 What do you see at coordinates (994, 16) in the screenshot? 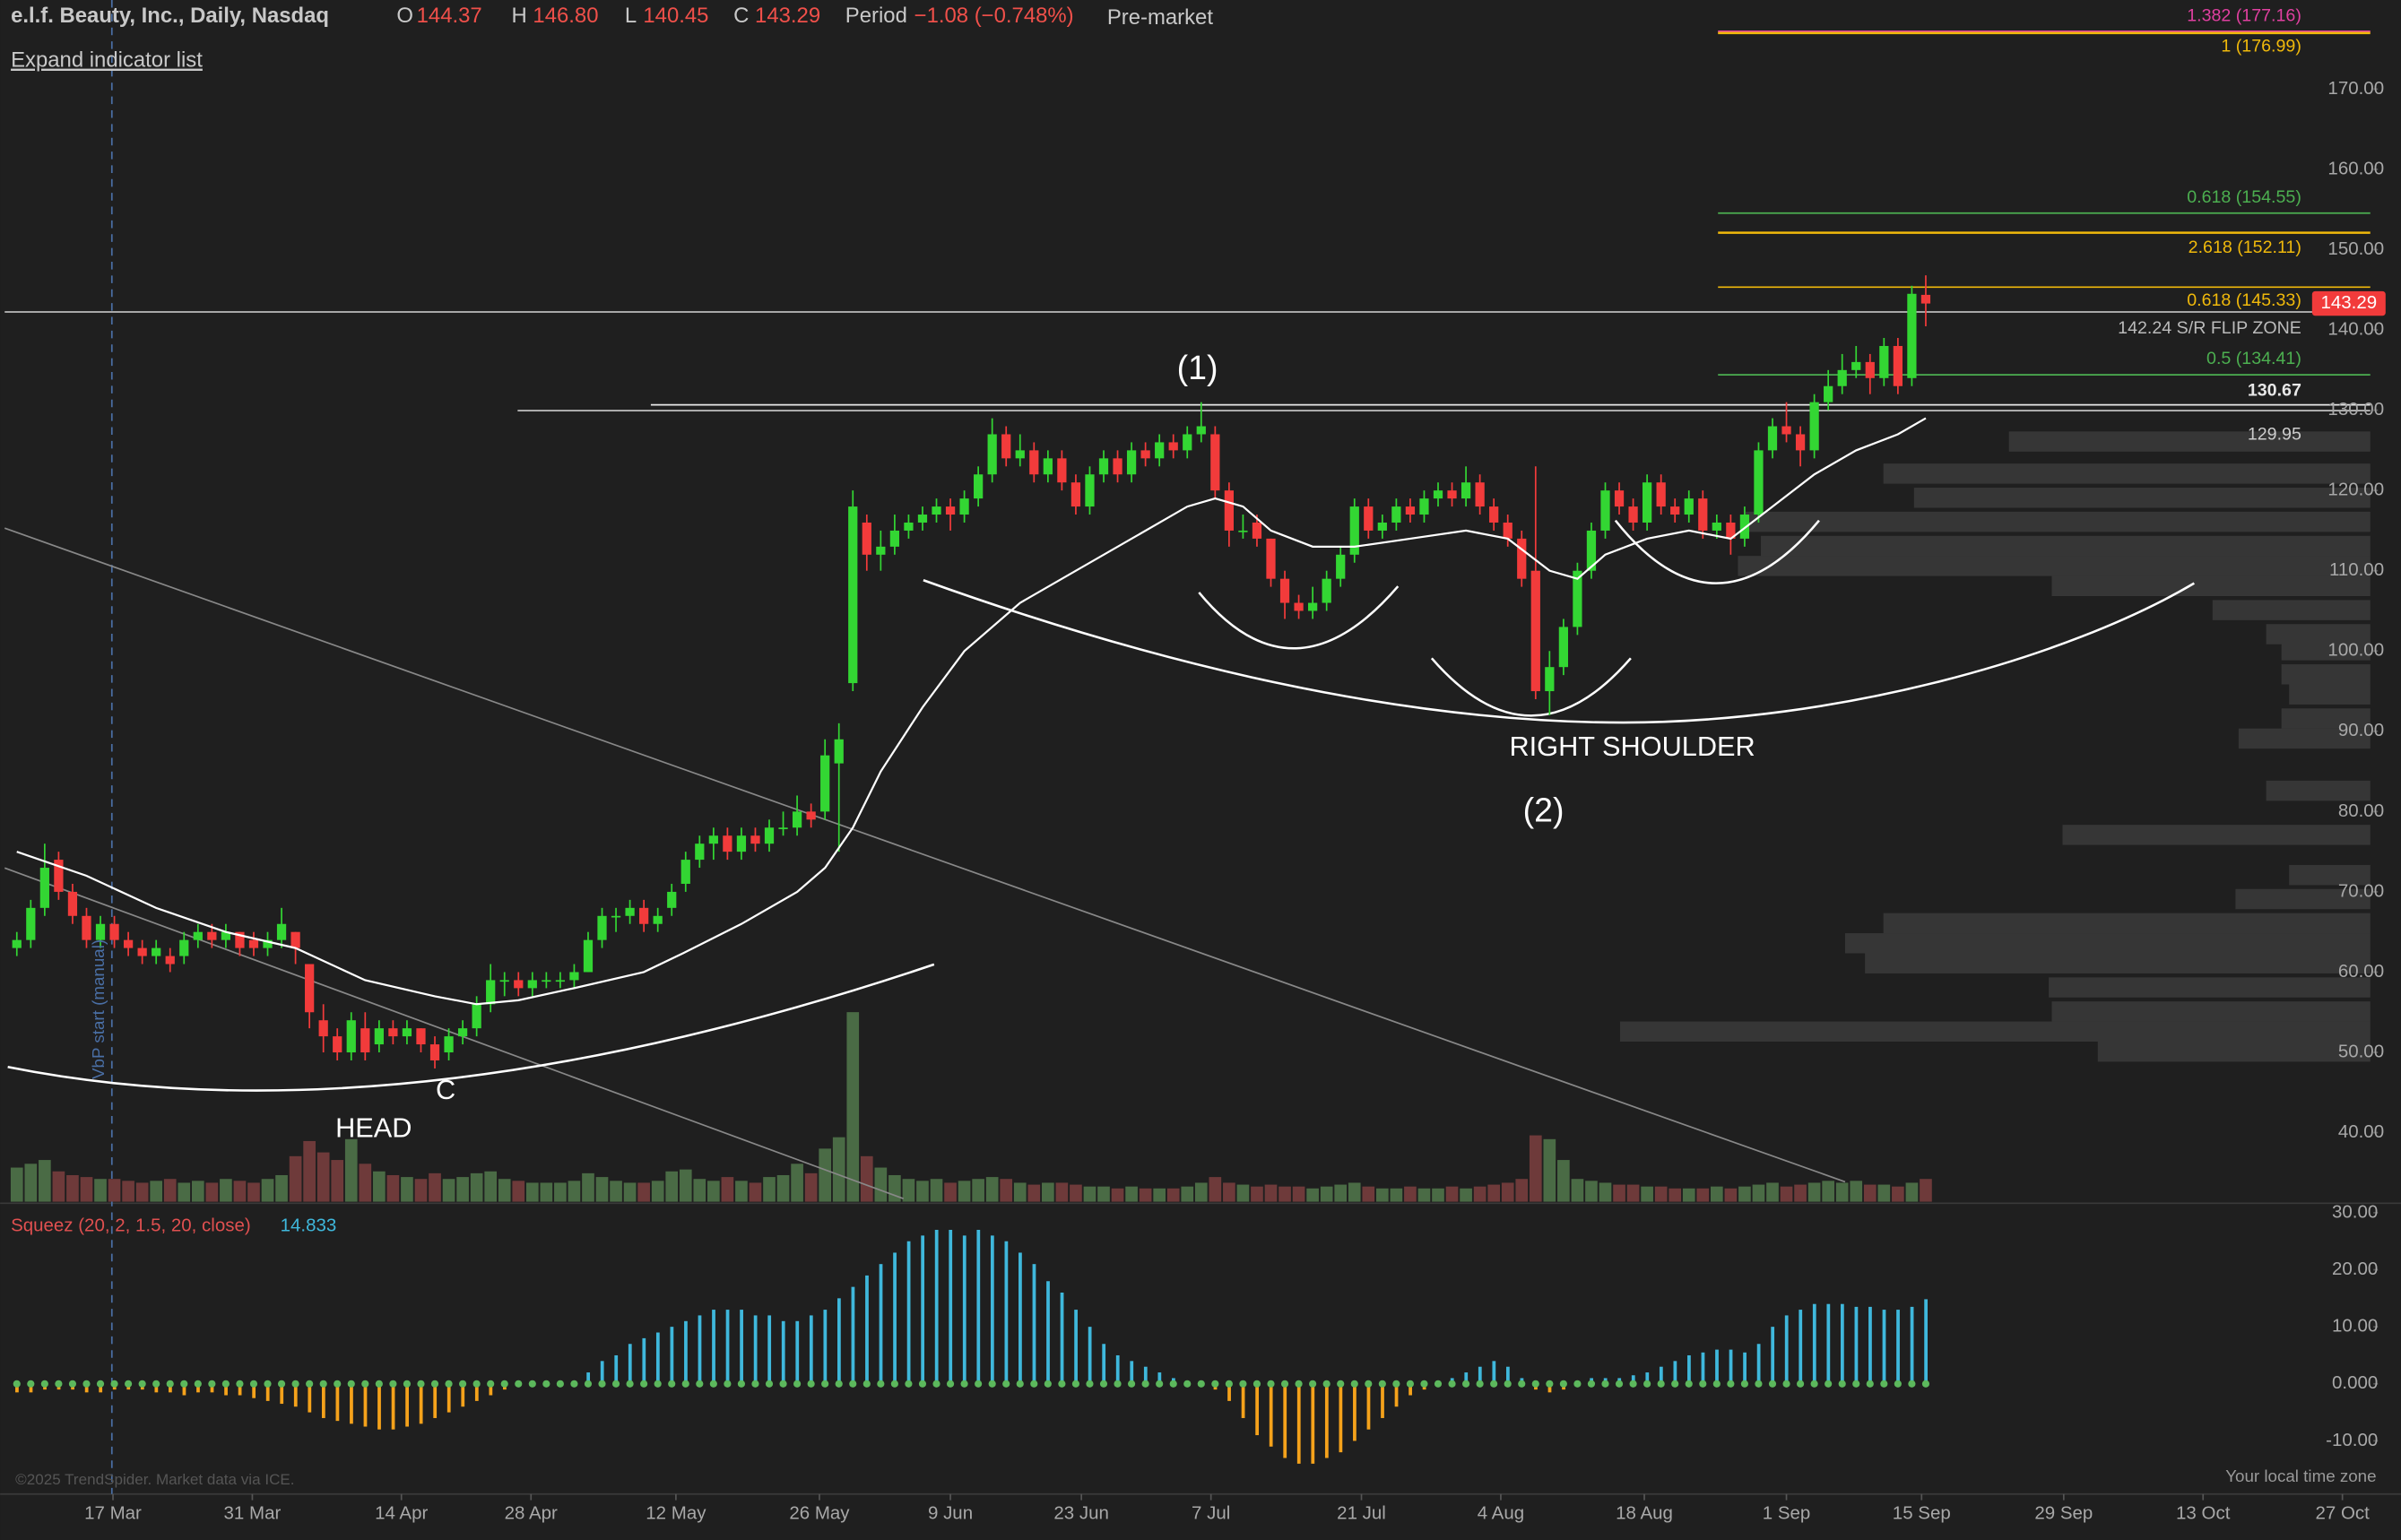
I see `period-value: −1.08 (−0.748%)` at bounding box center [994, 16].